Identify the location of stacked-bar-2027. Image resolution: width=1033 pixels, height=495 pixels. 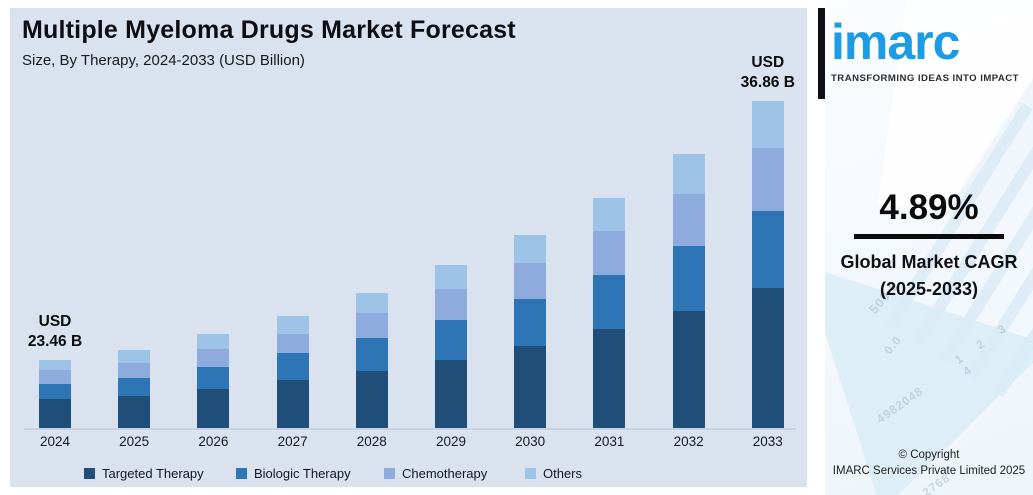
(292, 372).